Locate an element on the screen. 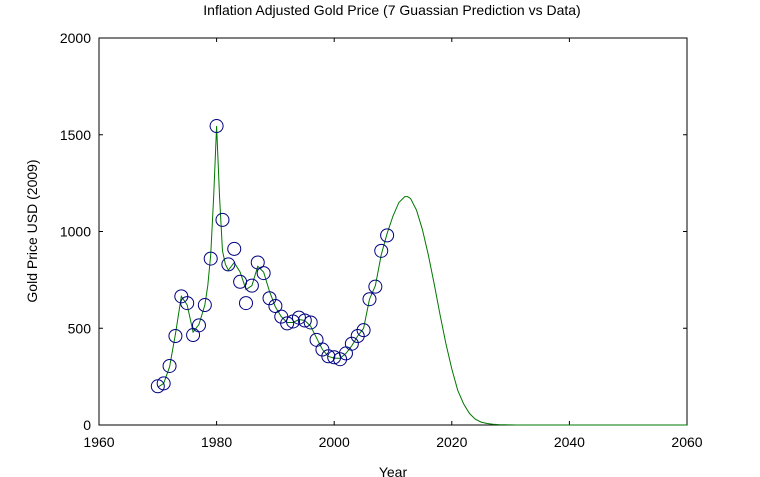 The height and width of the screenshot is (477, 760). x-tick-label: 1980 is located at coordinates (216, 442).